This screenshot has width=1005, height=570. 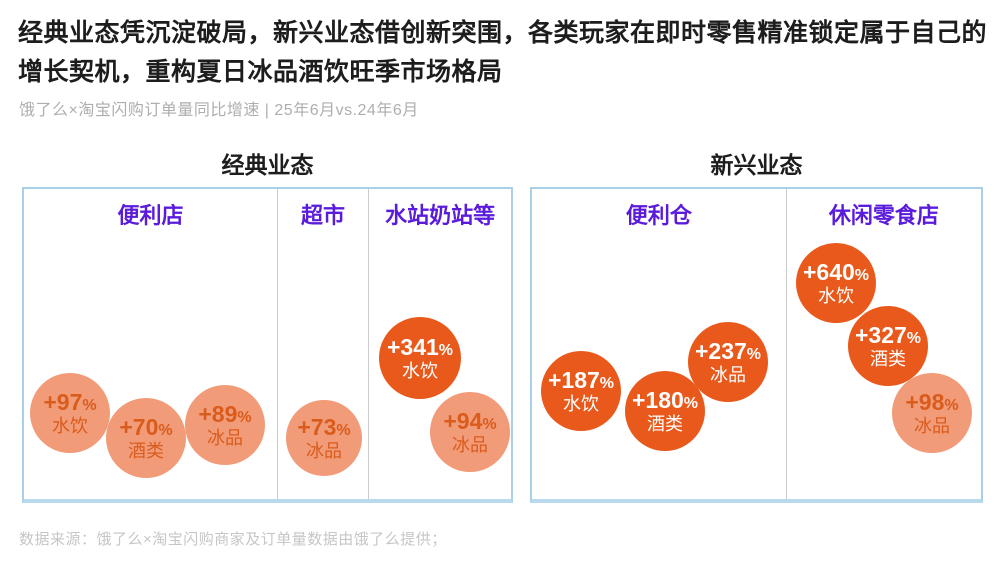 What do you see at coordinates (659, 344) in the screenshot?
I see `column-convenience-warehouse: 便利仓` at bounding box center [659, 344].